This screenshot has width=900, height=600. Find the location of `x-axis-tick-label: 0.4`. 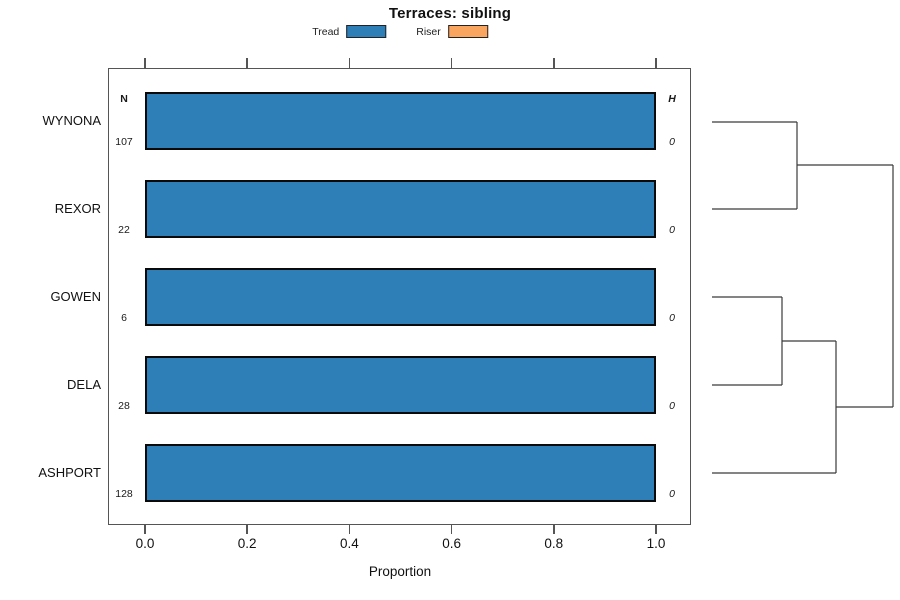

x-axis-tick-label: 0.4 is located at coordinates (349, 543).